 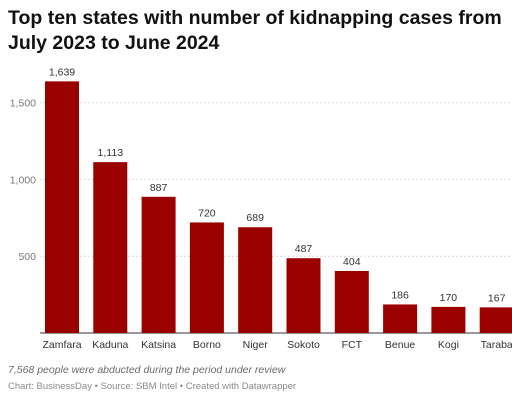 I want to click on value-label: 170, so click(x=449, y=298).